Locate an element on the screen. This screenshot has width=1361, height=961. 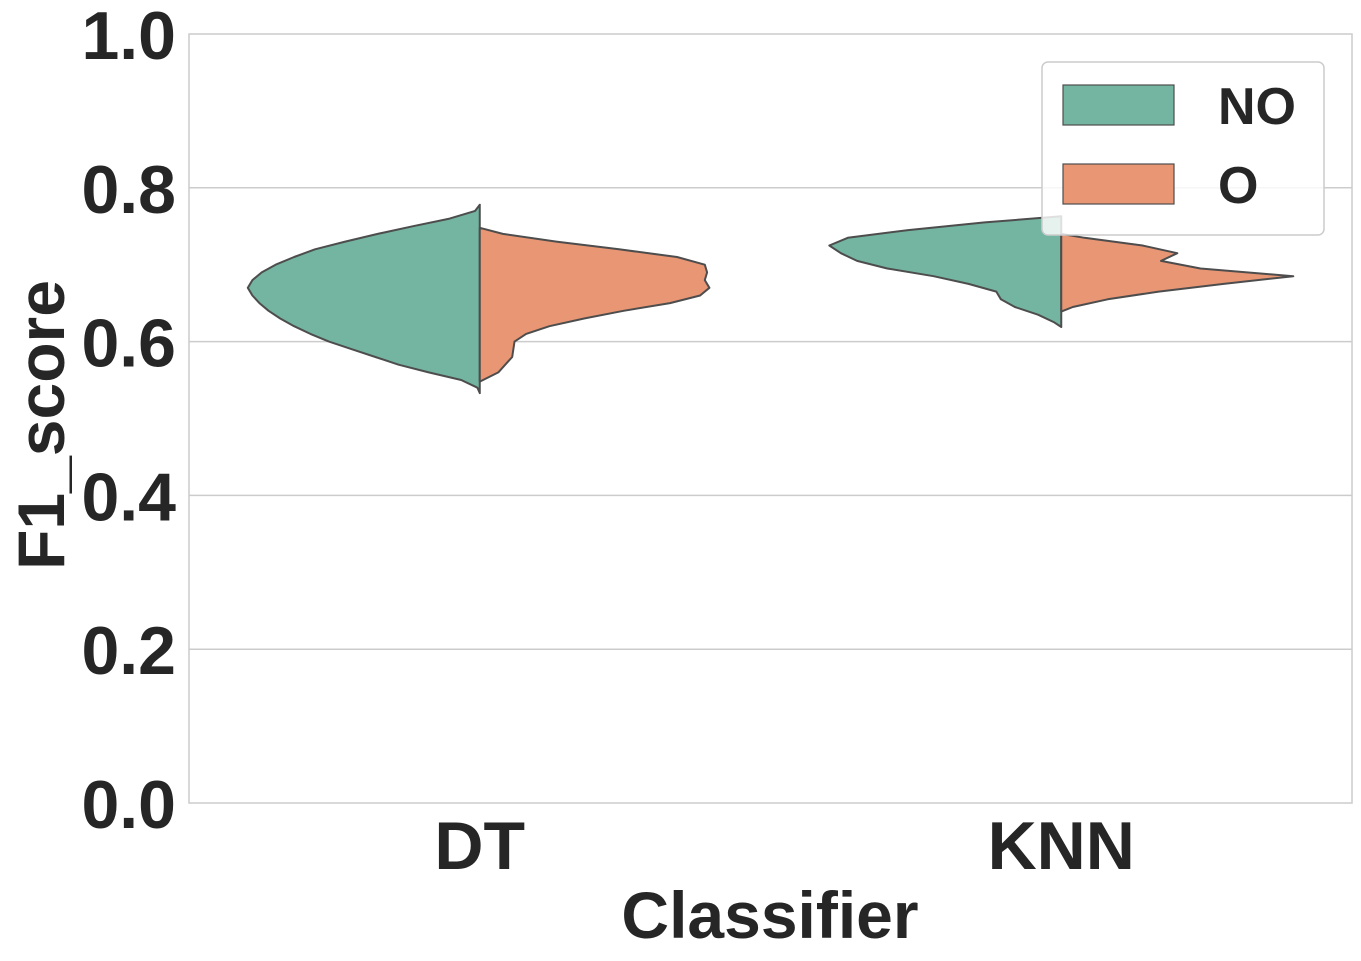
y-tick-label: 0.8 is located at coordinates (128, 190).